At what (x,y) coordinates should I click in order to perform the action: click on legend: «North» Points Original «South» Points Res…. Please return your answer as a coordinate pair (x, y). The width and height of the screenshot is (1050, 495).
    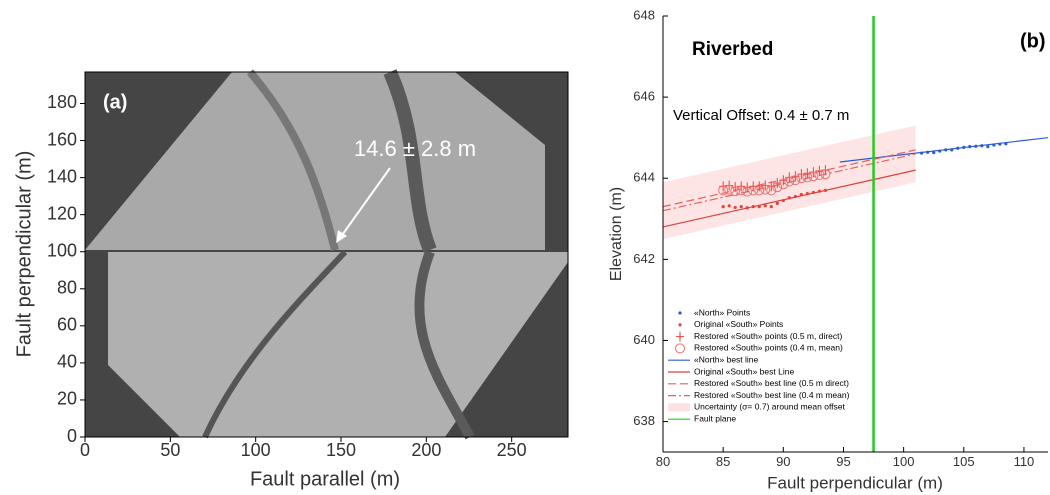
    Looking at the image, I should click on (759, 365).